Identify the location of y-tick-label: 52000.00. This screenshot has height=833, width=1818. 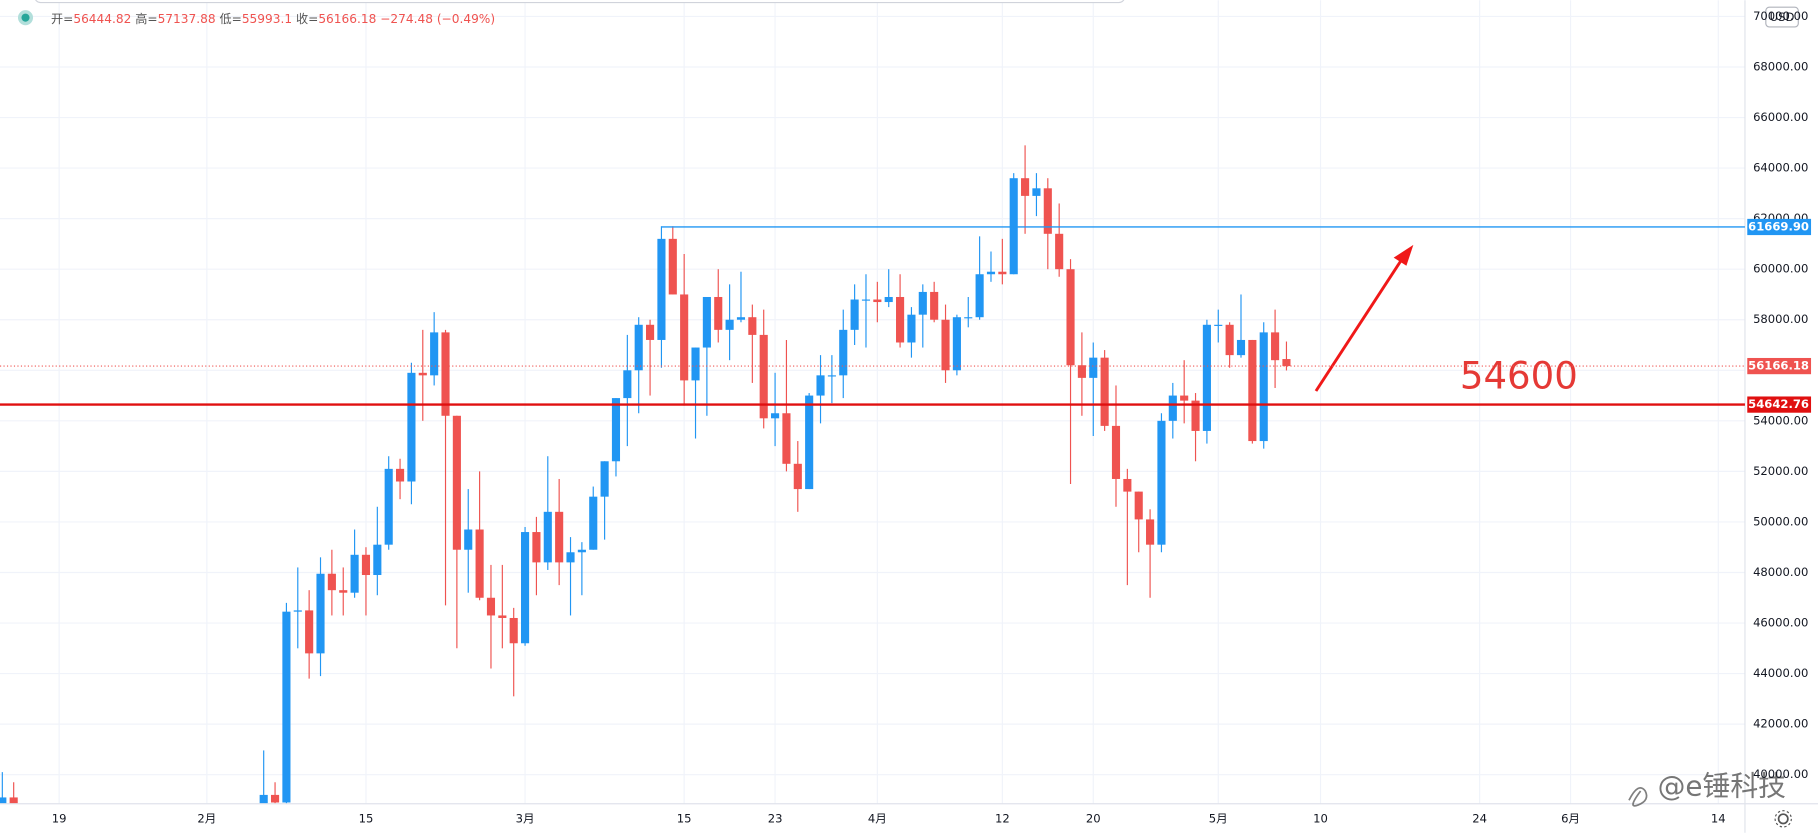
(1780, 471).